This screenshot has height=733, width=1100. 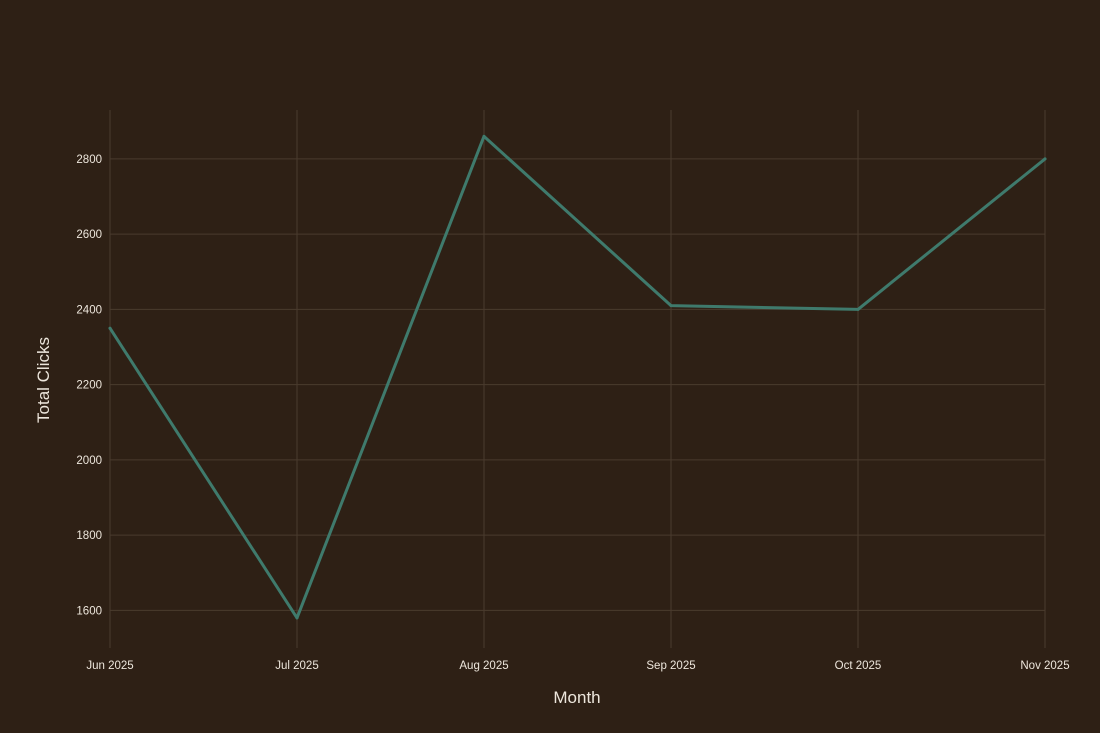 What do you see at coordinates (89, 160) in the screenshot?
I see `y-tick-label: 2800` at bounding box center [89, 160].